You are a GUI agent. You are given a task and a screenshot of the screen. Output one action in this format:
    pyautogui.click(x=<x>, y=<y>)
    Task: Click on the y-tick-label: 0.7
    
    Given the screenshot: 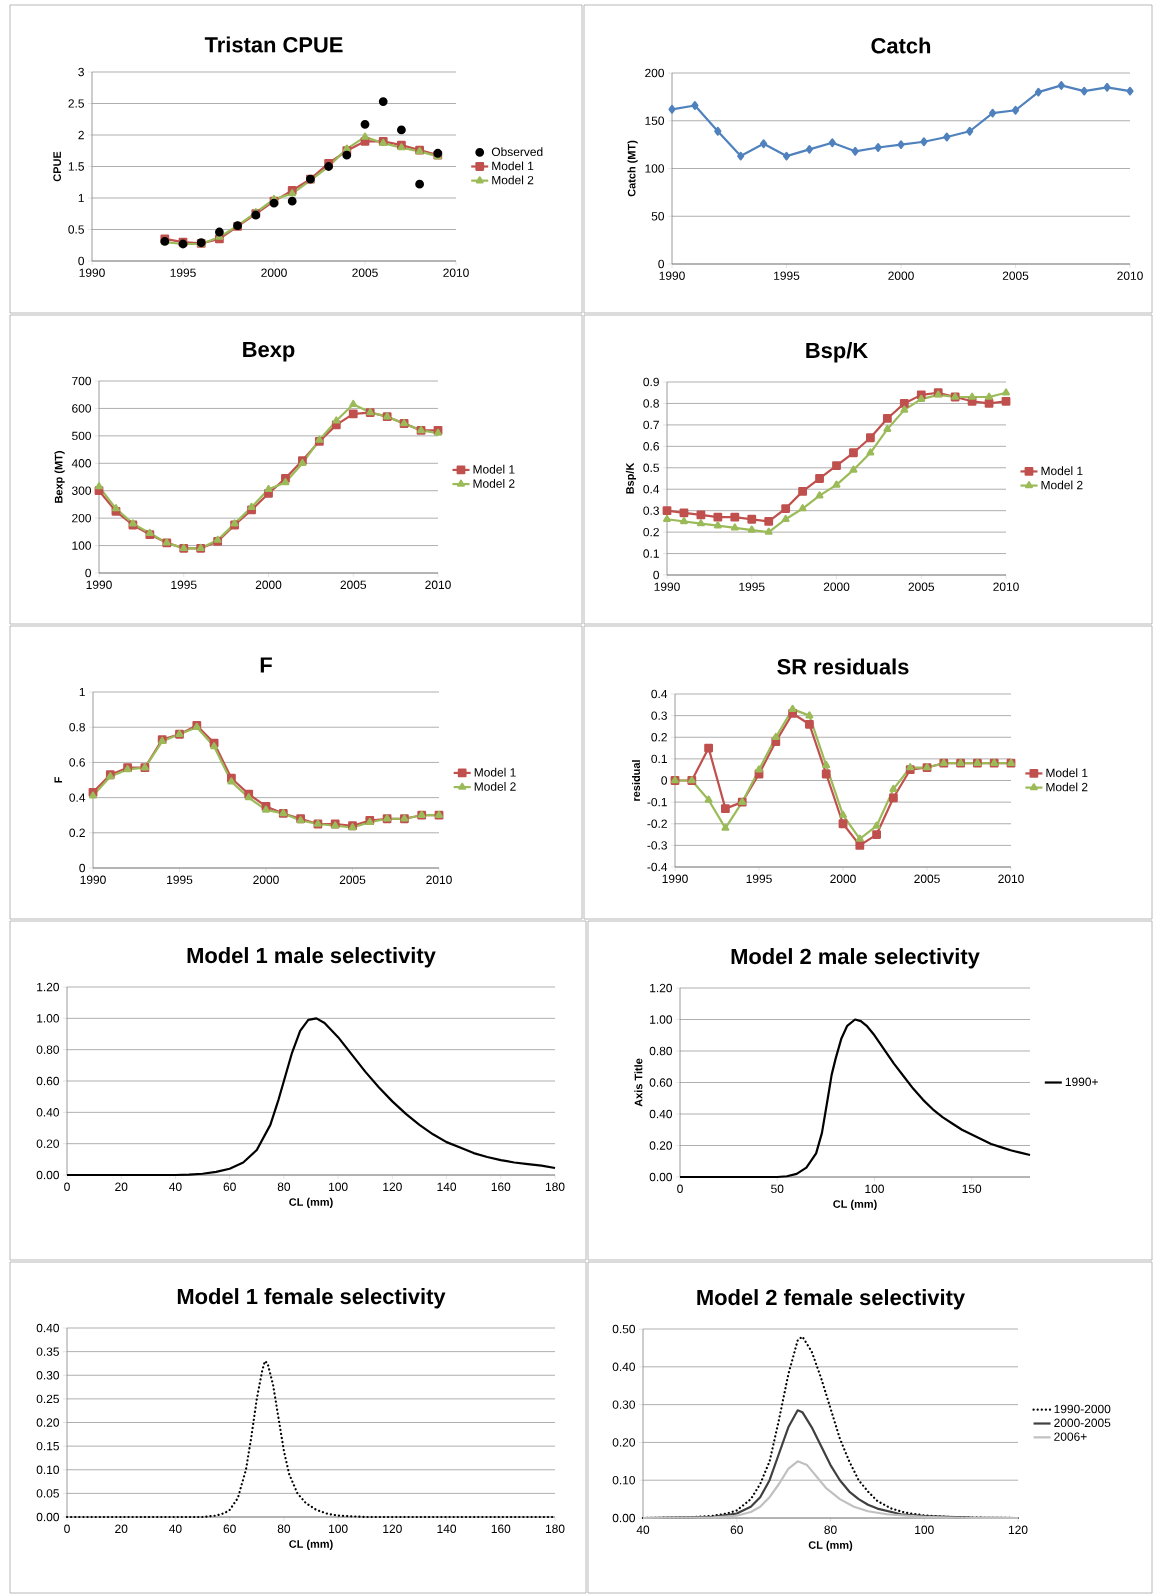 What is the action you would take?
    pyautogui.click(x=651, y=425)
    